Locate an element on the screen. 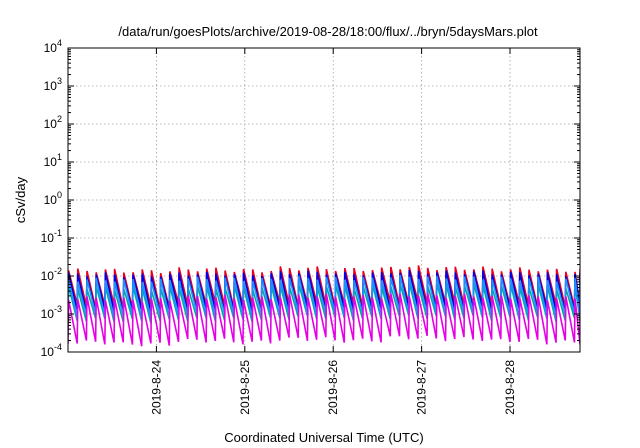  y-tick-label: 10³ is located at coordinates (53, 84).